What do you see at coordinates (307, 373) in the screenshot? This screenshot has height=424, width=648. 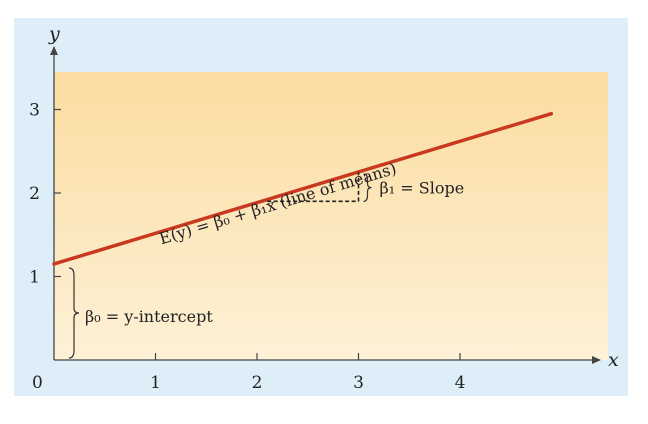 I see `x-ticks: 1 2 3 4` at bounding box center [307, 373].